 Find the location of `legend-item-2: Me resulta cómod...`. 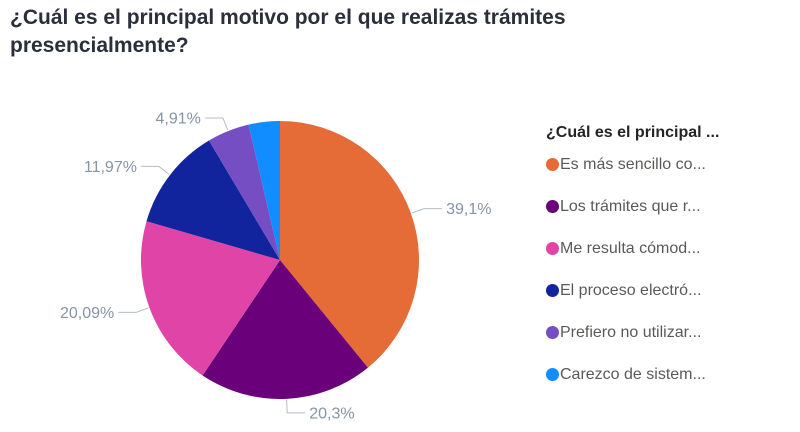

legend-item-2: Me resulta cómod... is located at coordinates (671, 248).